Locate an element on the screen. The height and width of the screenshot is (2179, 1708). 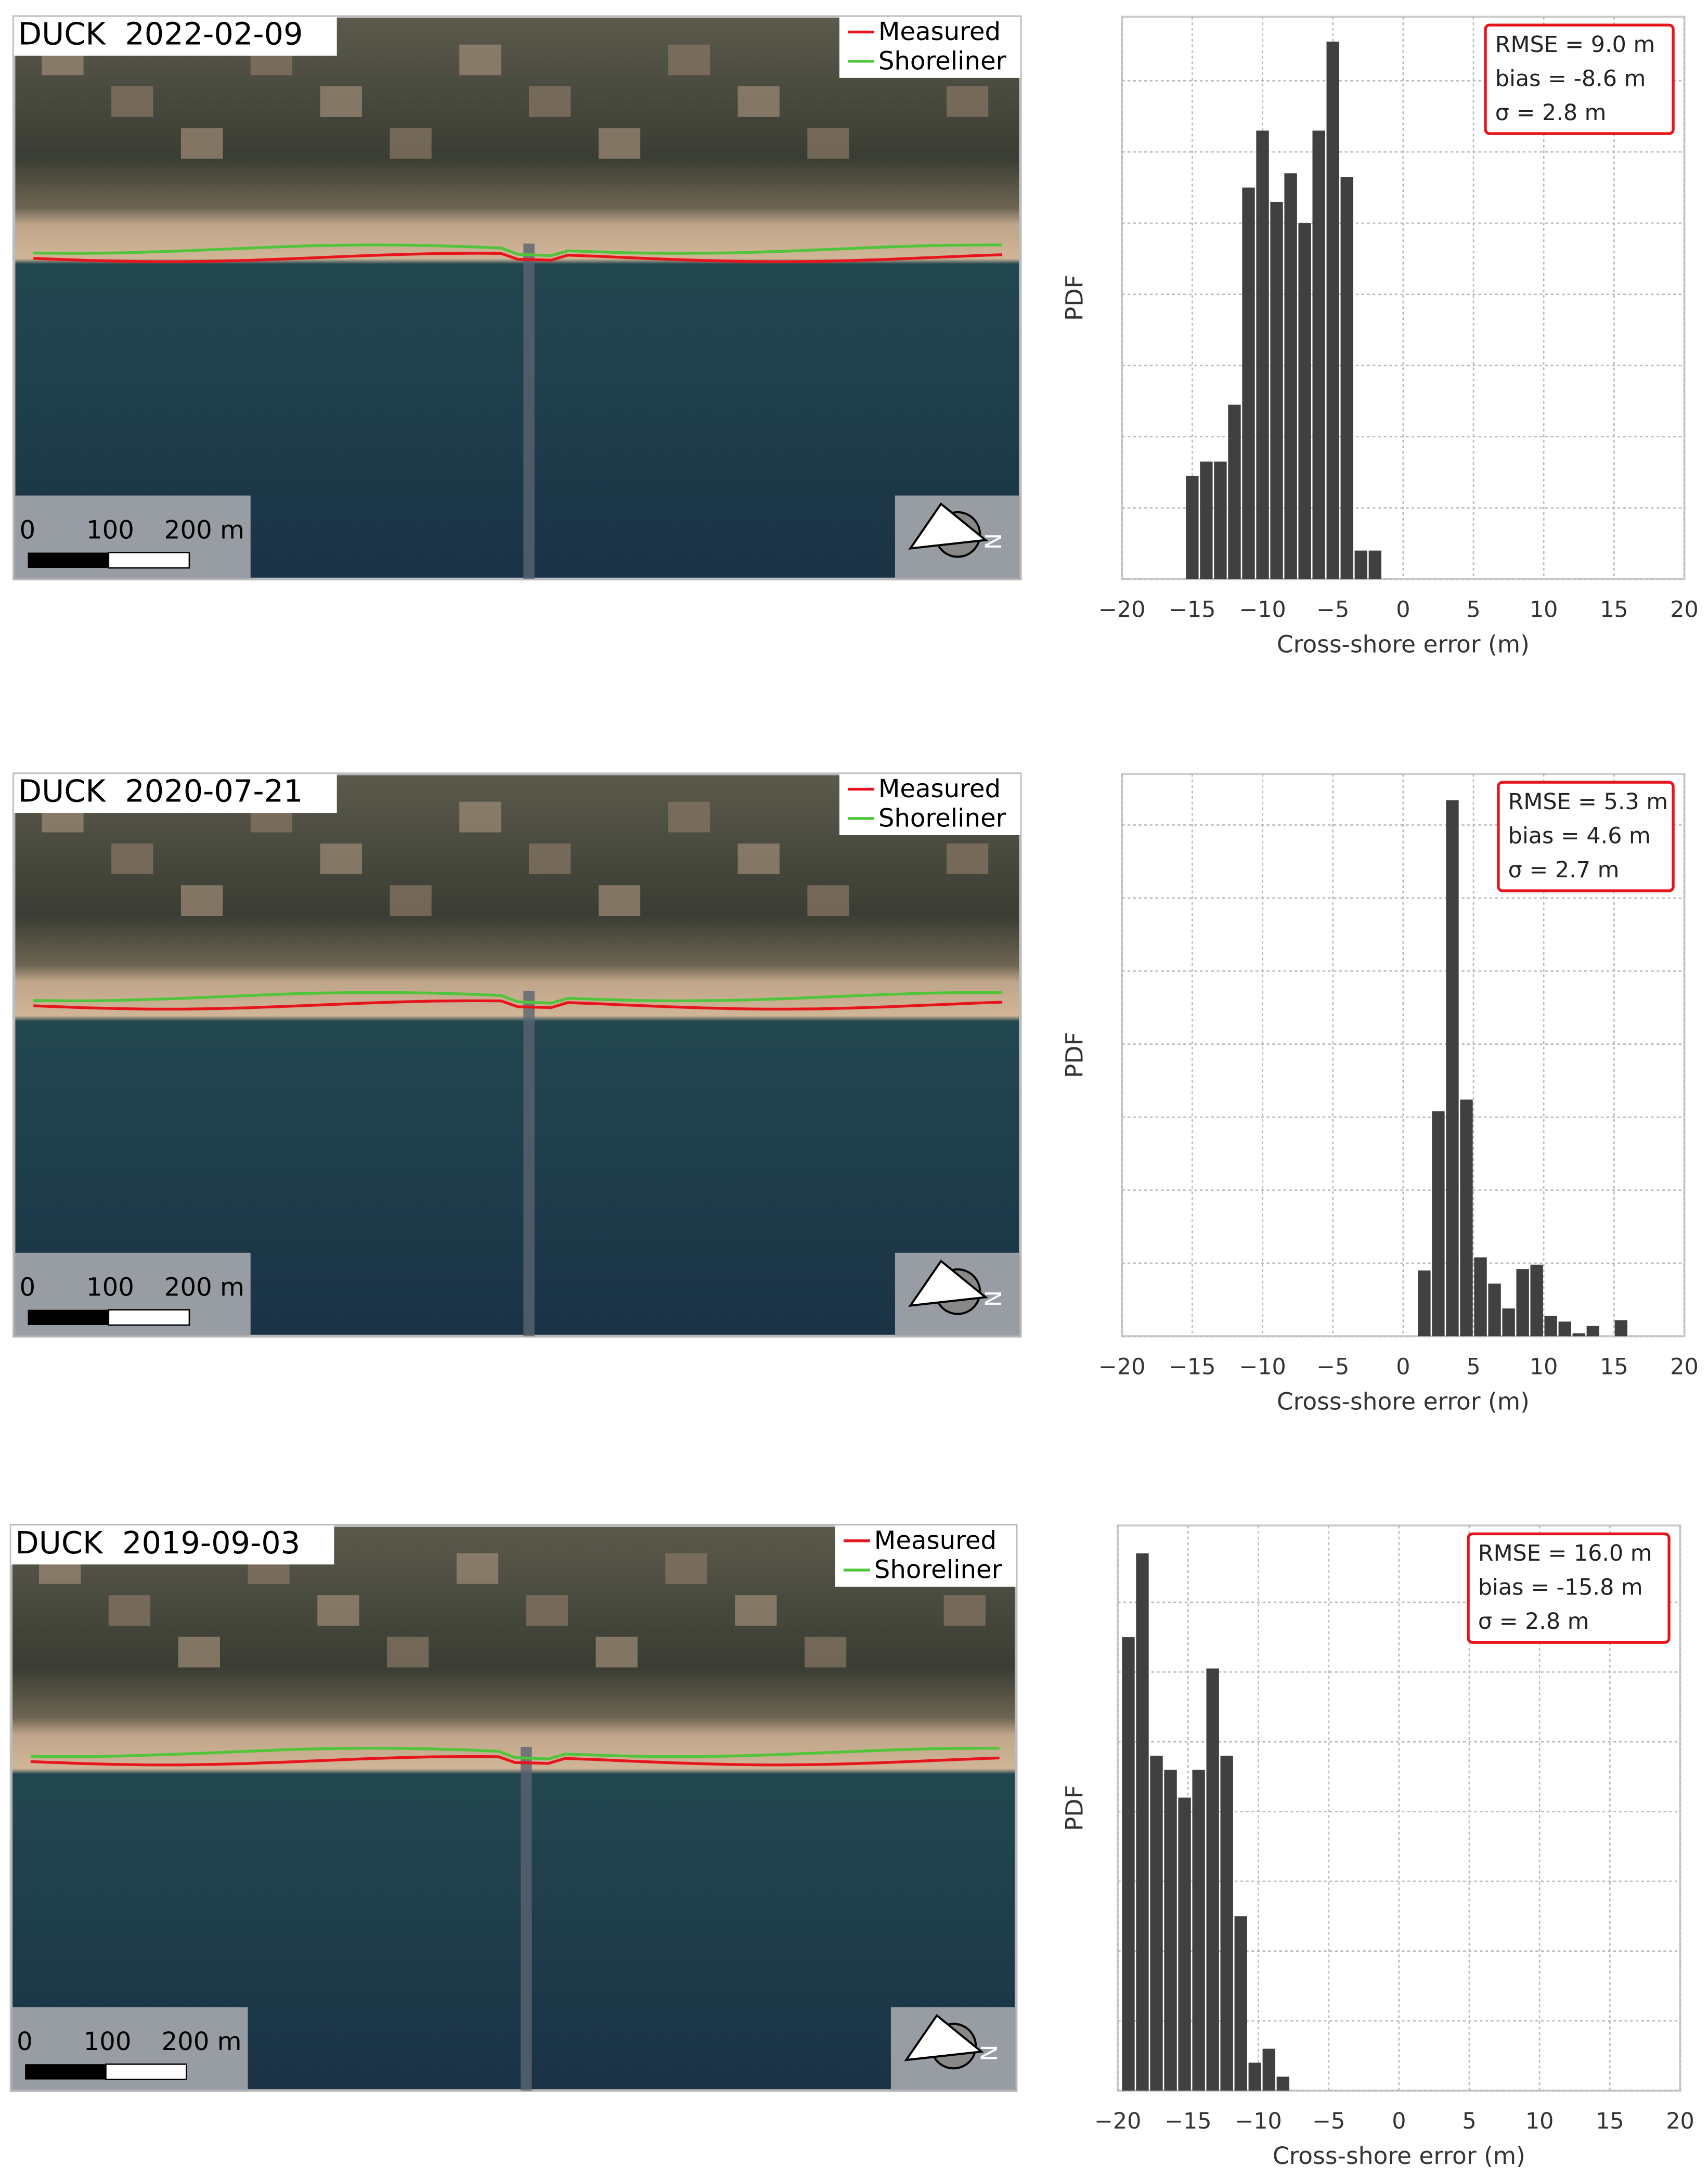
x-tick-label: 15 is located at coordinates (1614, 609).